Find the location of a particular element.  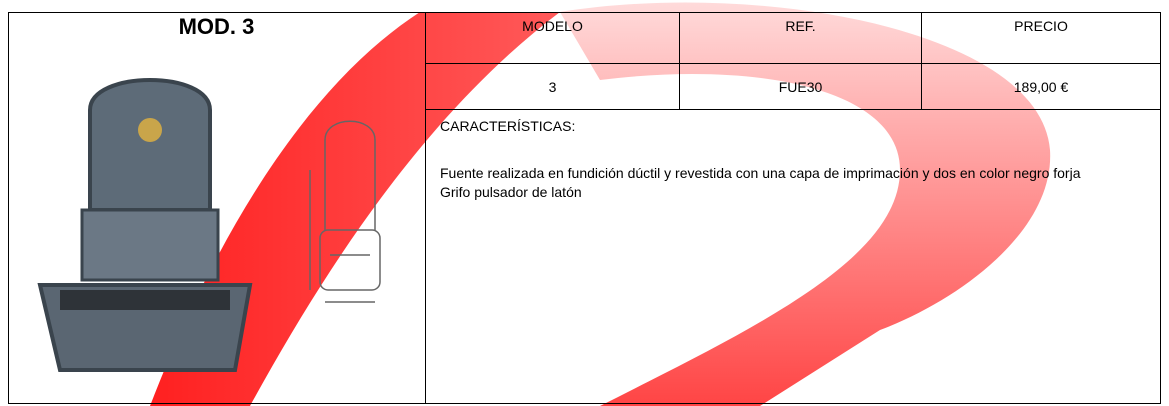

value-cell: 189,00 € is located at coordinates (1041, 86).